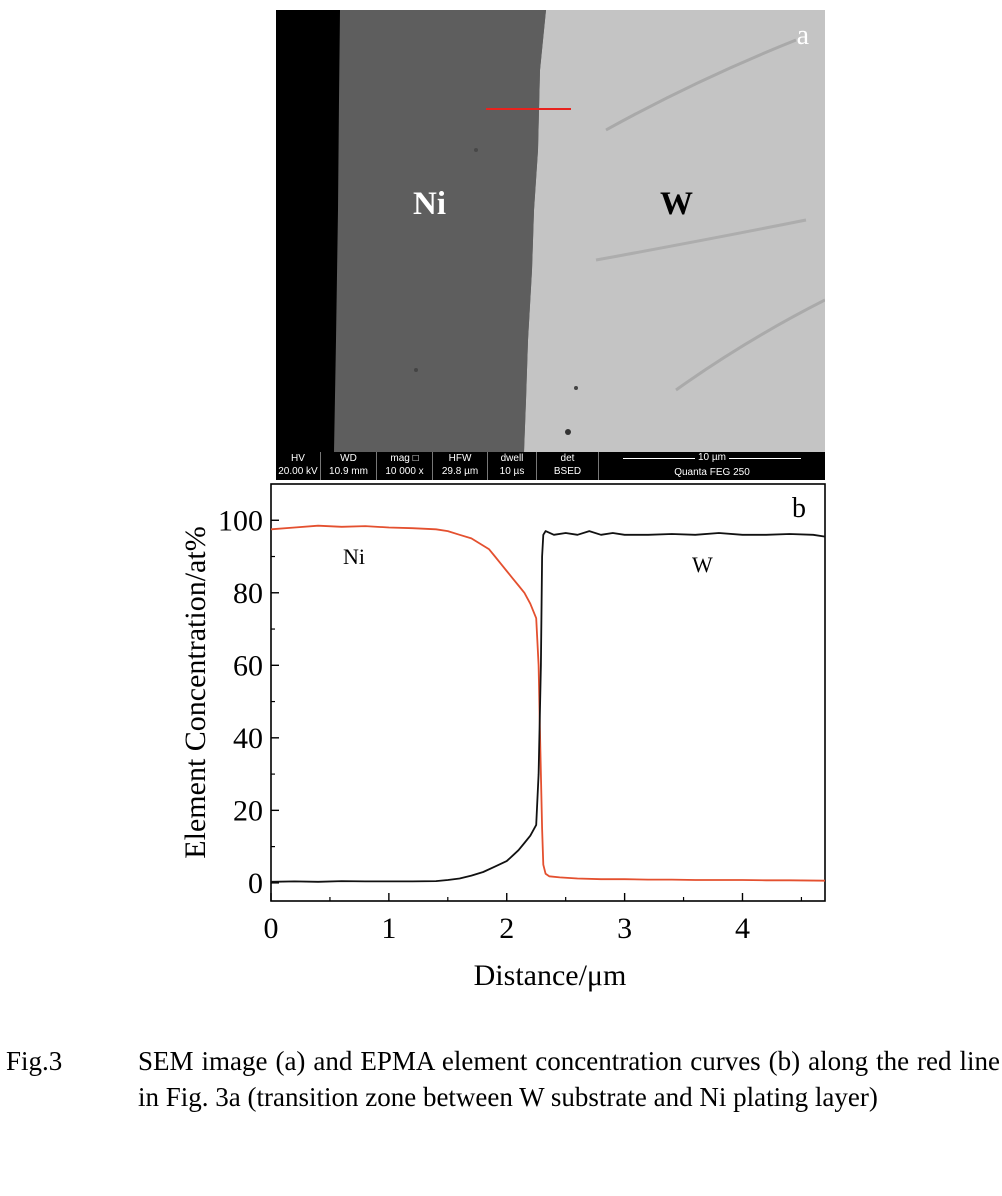 The image size is (1002, 1196). I want to click on sem-ni-layer, so click(440, 231).